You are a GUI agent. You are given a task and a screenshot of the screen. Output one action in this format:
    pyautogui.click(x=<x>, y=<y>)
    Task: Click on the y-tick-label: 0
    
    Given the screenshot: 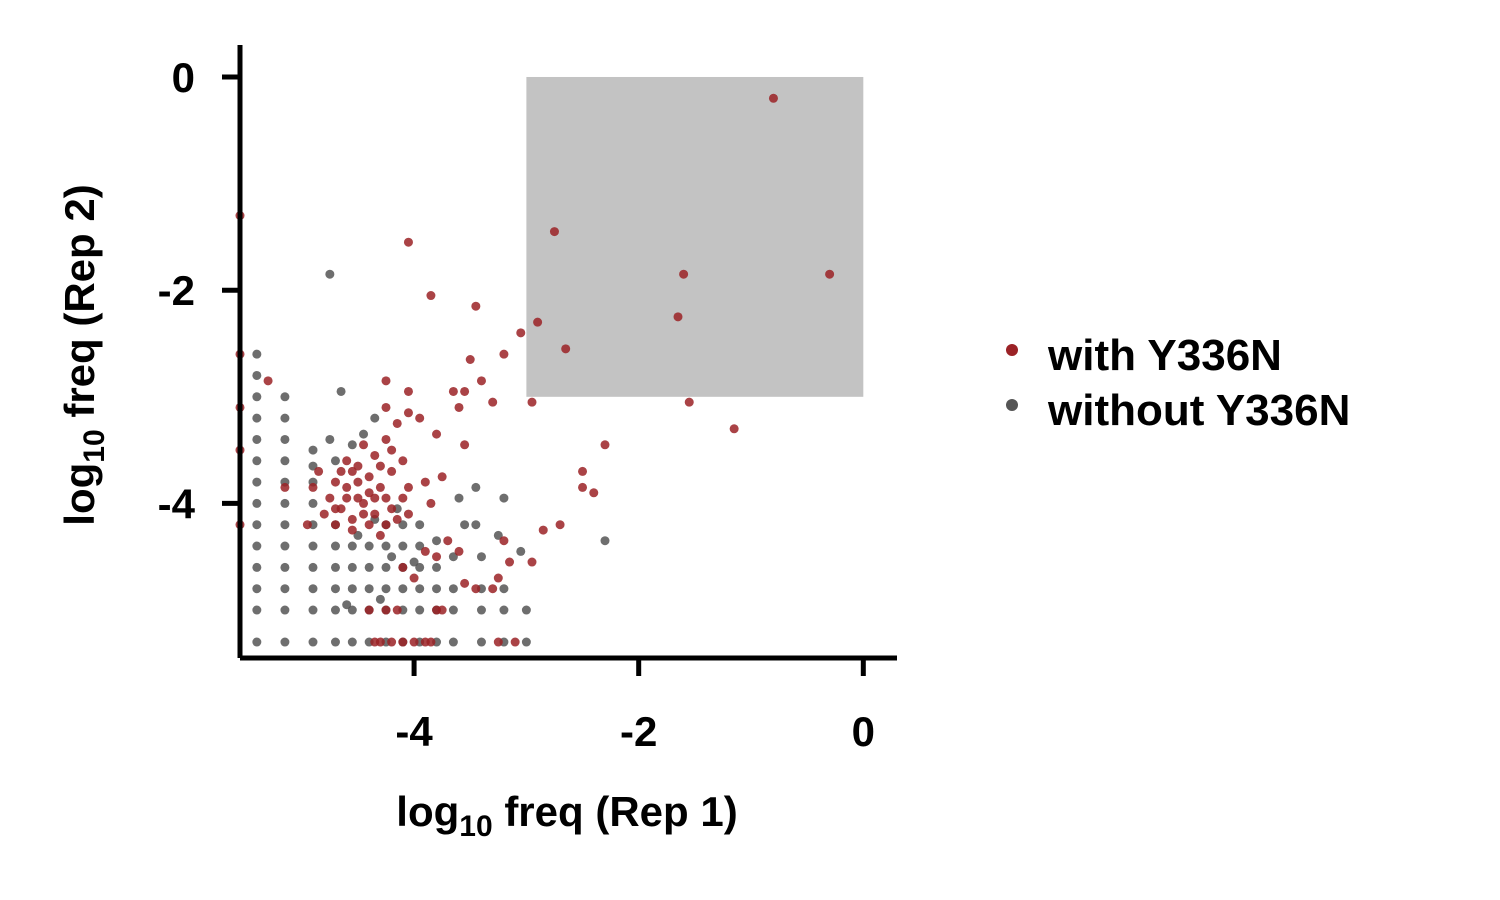 What is the action you would take?
    pyautogui.click(x=183, y=77)
    